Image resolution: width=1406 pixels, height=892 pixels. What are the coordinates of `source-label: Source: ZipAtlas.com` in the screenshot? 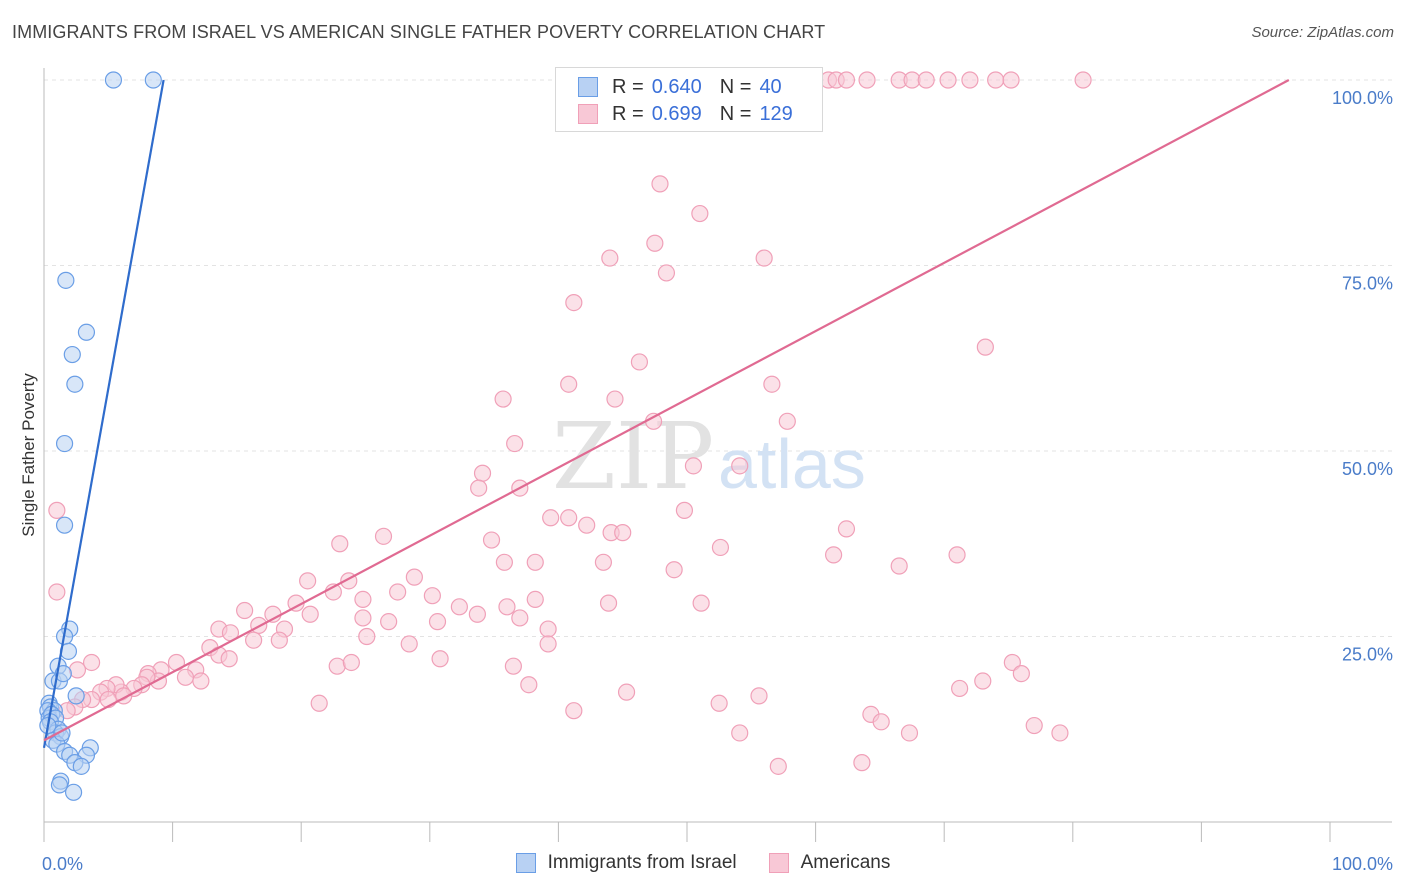 It's located at (1322, 32).